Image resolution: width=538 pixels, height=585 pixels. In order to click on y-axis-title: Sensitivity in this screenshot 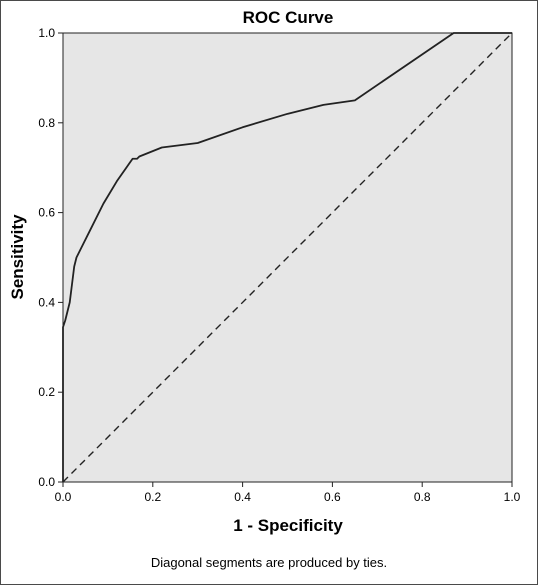, I will do `click(17, 257)`.